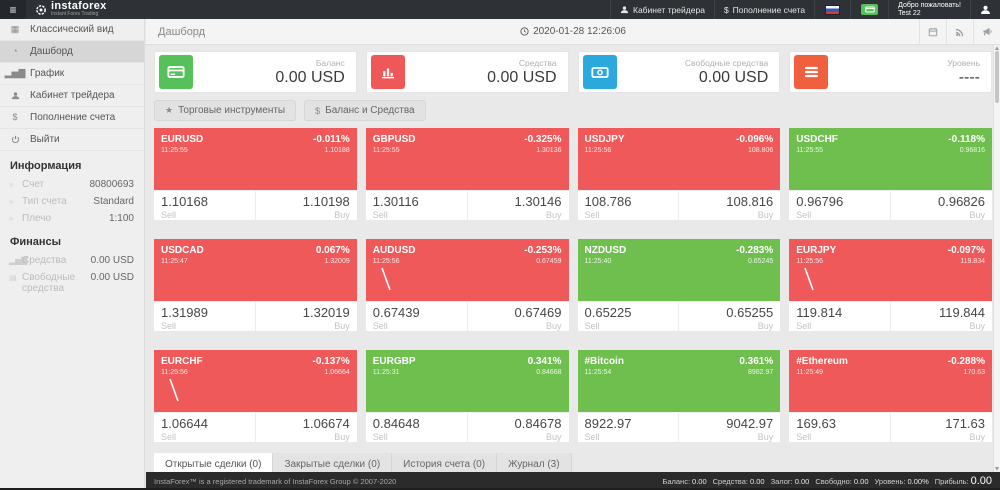 This screenshot has height=490, width=1000. I want to click on quote-time: 11:25:56, so click(386, 261).